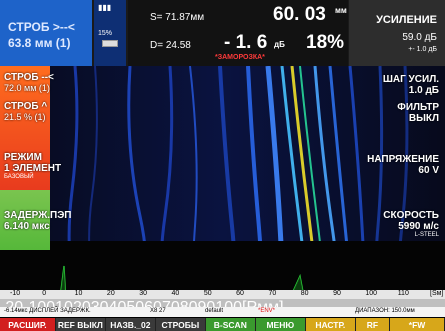 The image size is (445, 331). I want to click on voltage-control: НАПРЯЖЕНИЕ 60 V, so click(403, 165).